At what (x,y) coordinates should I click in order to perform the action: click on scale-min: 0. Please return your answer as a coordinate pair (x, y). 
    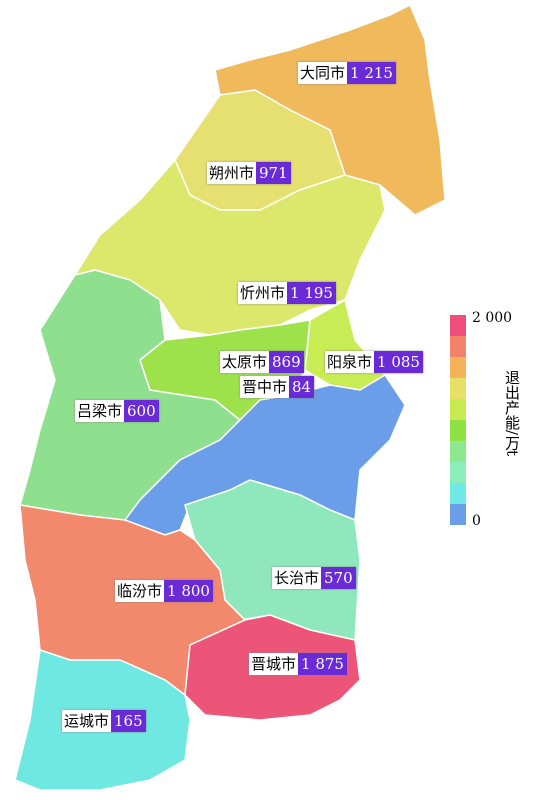
    Looking at the image, I should click on (476, 521).